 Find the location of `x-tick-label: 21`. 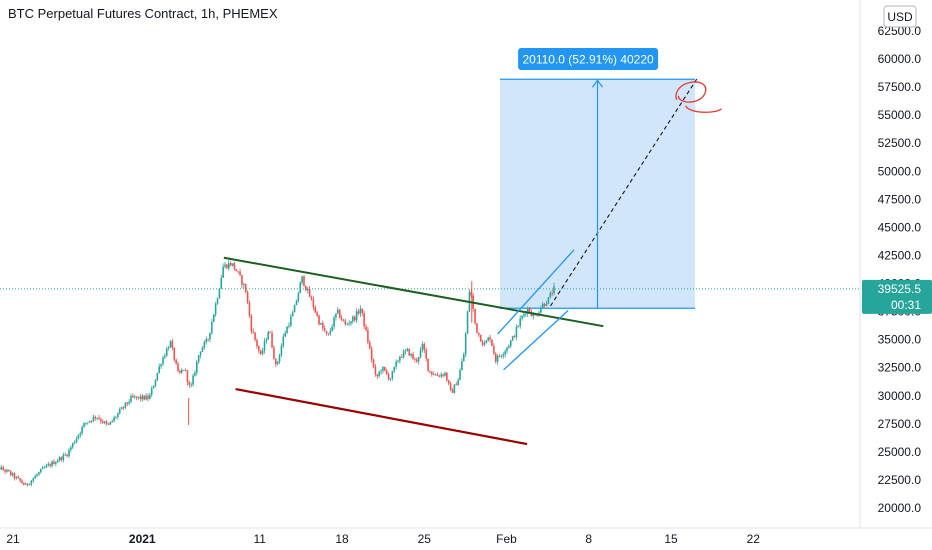

x-tick-label: 21 is located at coordinates (13, 539).